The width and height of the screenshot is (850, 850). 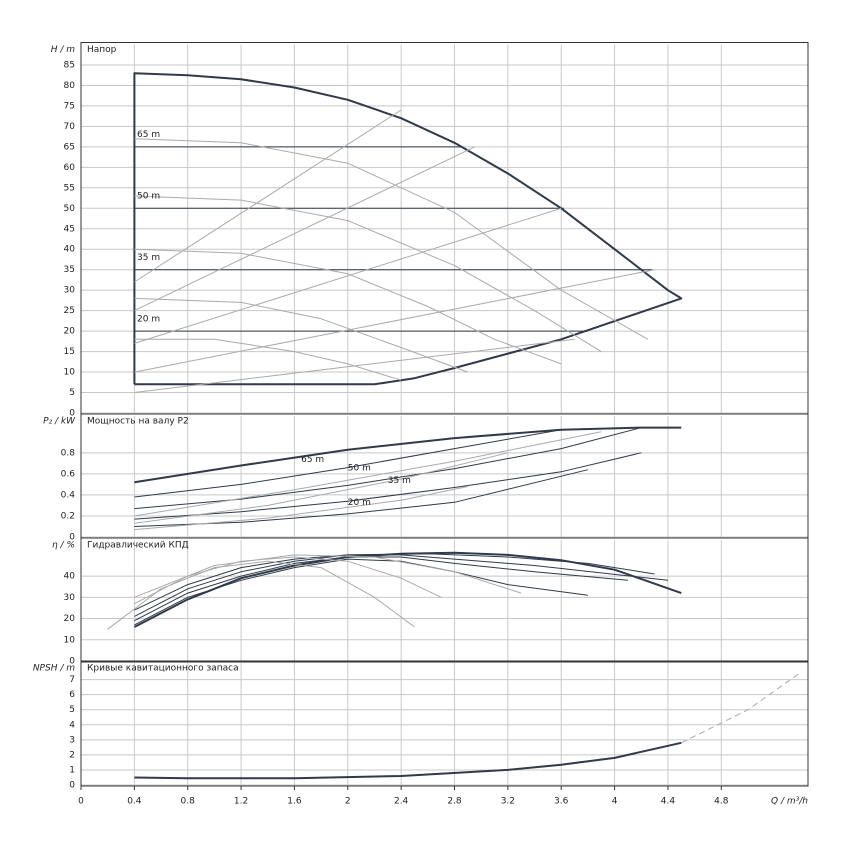 I want to click on y-tick-label: 45, so click(x=69, y=229).